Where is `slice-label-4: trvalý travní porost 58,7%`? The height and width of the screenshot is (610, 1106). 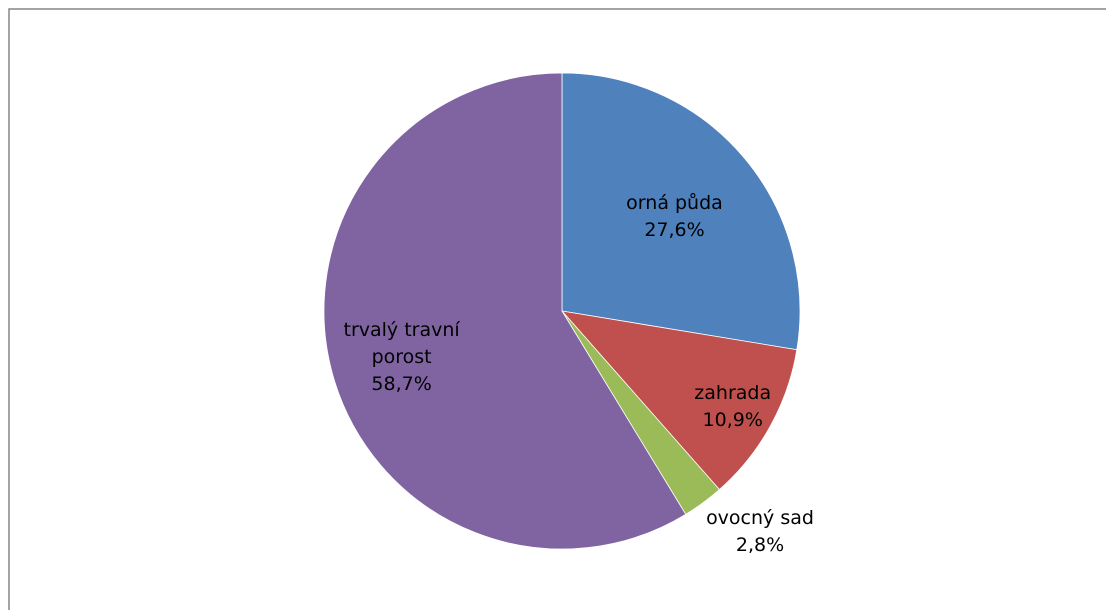
slice-label-4: trvalý travní porost 58,7% is located at coordinates (402, 357).